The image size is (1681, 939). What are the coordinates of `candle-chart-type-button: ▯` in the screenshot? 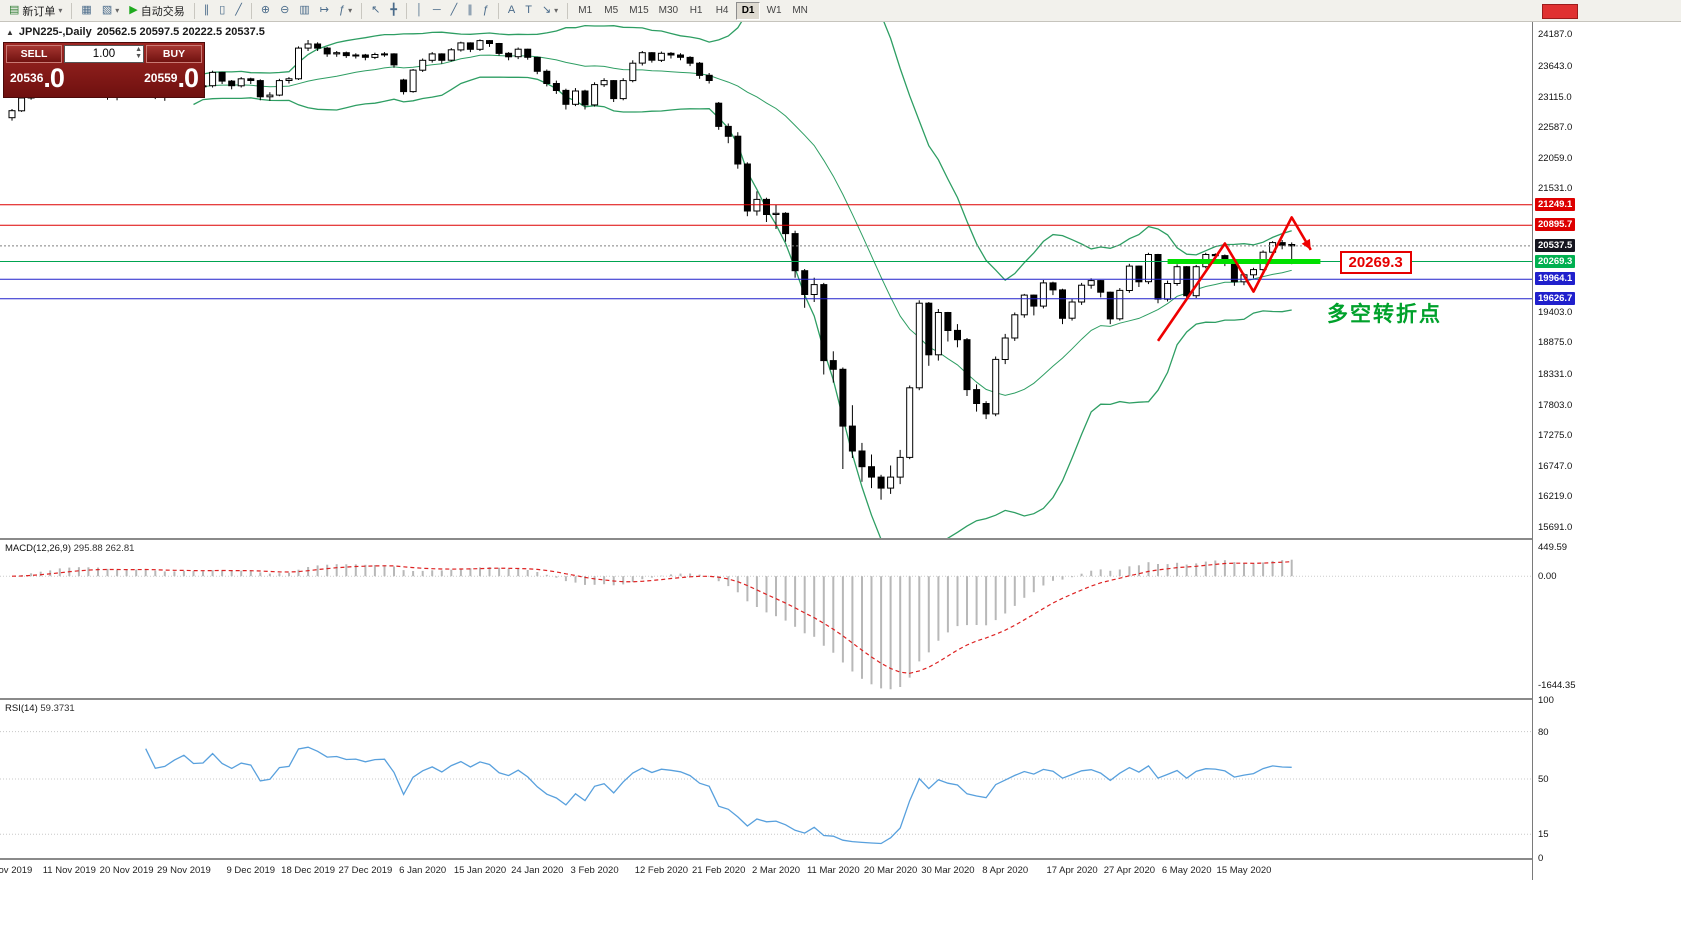 It's located at (222, 11).